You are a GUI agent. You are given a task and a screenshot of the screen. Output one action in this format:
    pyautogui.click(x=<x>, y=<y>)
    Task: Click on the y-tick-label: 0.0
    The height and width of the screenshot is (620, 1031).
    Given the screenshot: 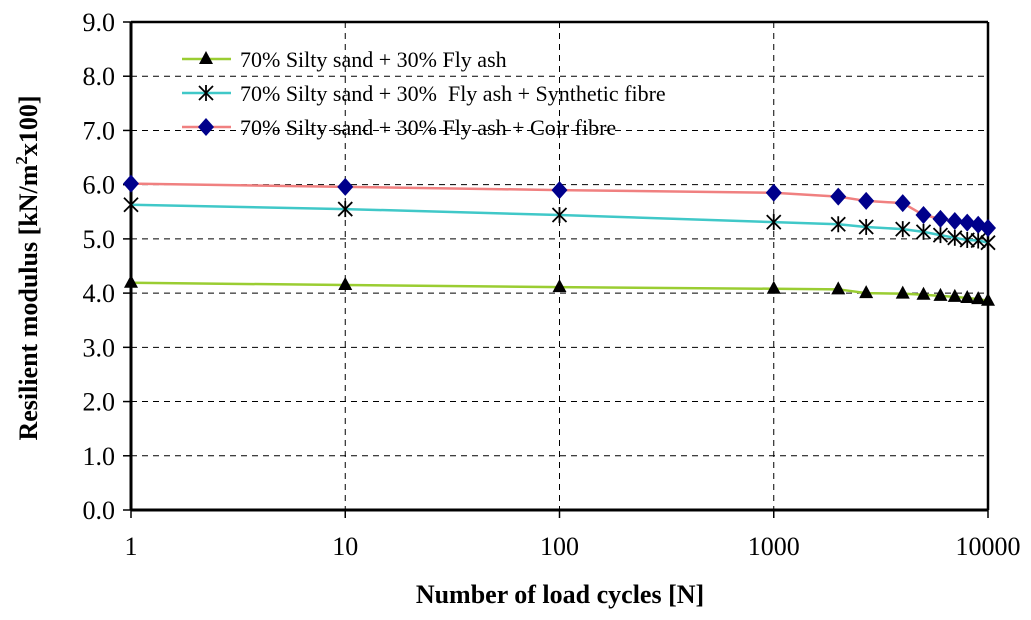 What is the action you would take?
    pyautogui.click(x=99, y=510)
    